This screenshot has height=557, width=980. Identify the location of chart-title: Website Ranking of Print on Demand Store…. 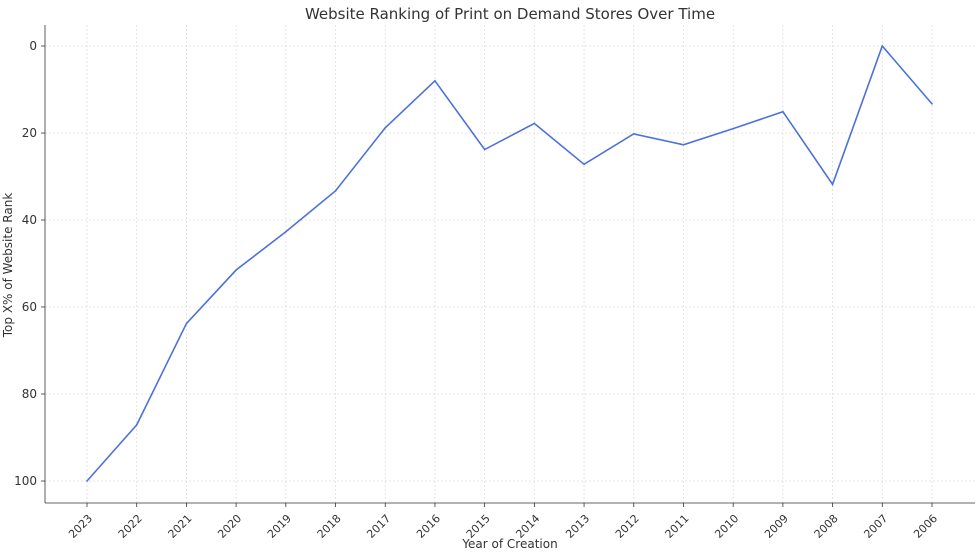
(510, 14).